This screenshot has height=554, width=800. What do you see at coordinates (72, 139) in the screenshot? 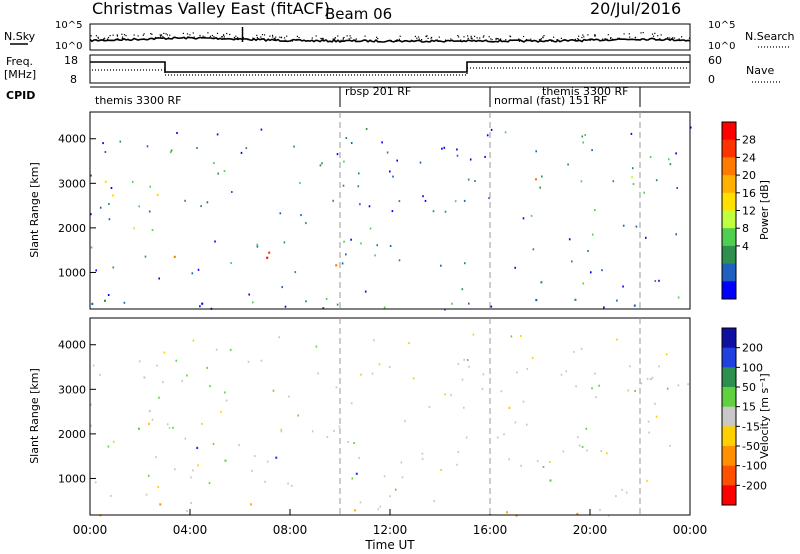
I see `ytick-label: 4000` at bounding box center [72, 139].